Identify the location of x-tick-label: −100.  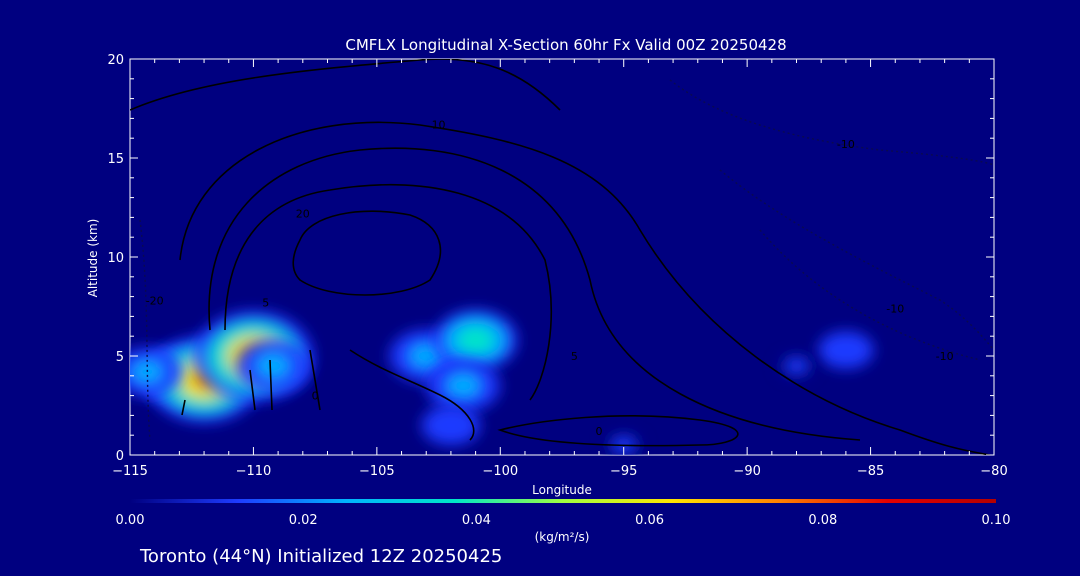
(500, 471).